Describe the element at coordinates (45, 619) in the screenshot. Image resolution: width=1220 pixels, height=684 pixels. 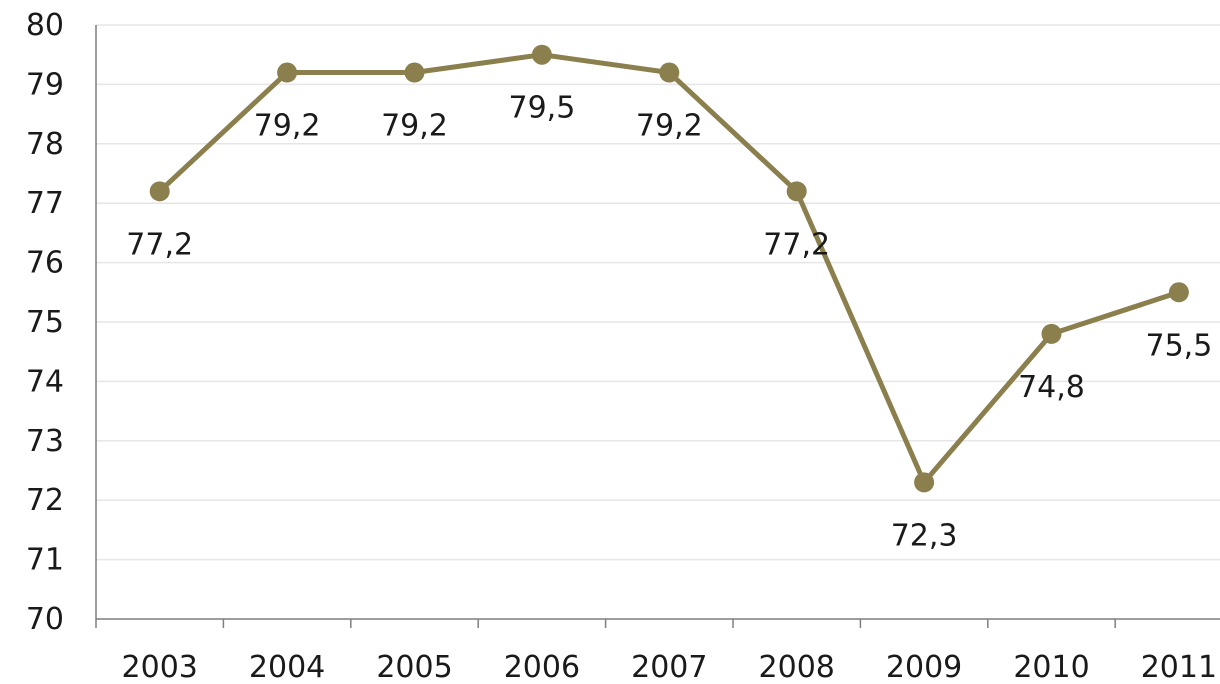
I see `y-tick-label: 70` at that location.